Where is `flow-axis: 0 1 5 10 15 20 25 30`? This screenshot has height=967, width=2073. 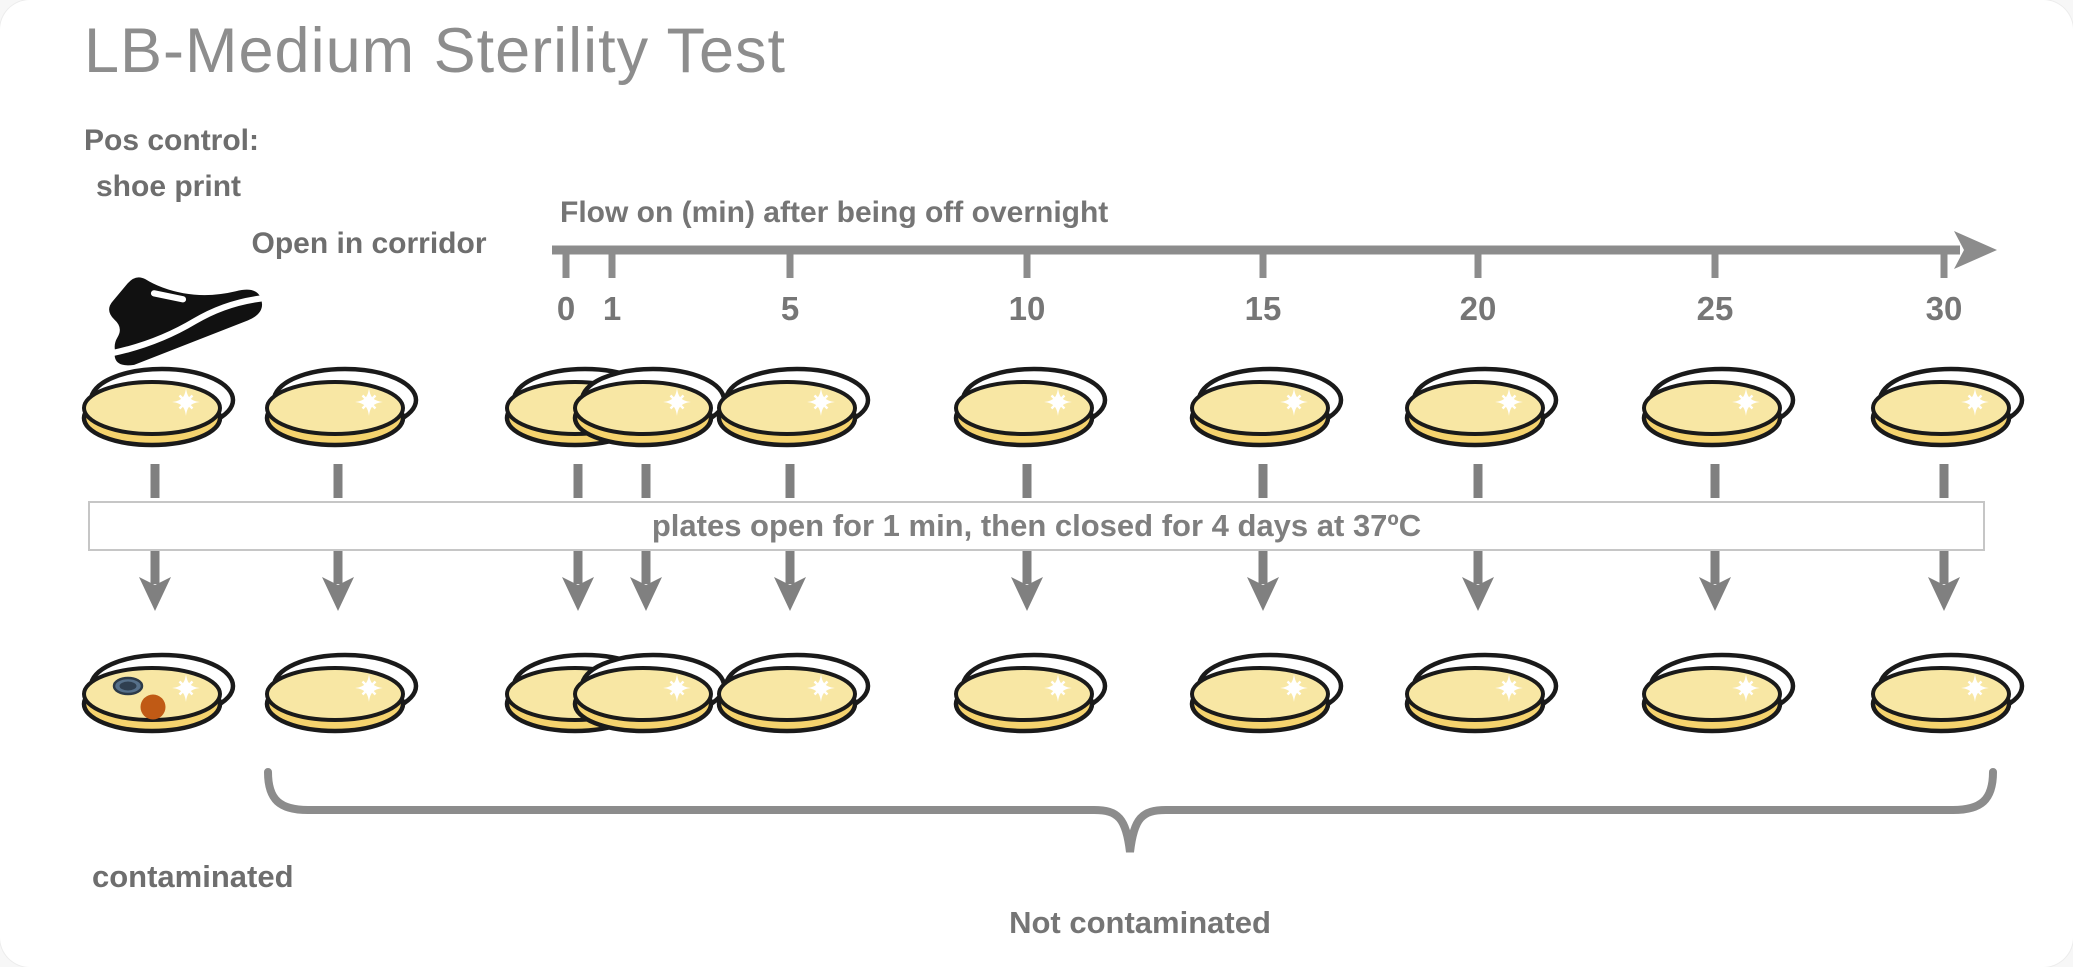
flow-axis: 0 1 5 10 15 20 25 30 is located at coordinates (1274, 279).